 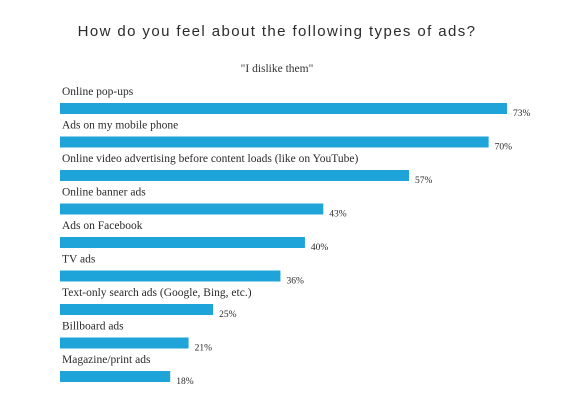 What do you see at coordinates (424, 181) in the screenshot?
I see `value-label: 57%` at bounding box center [424, 181].